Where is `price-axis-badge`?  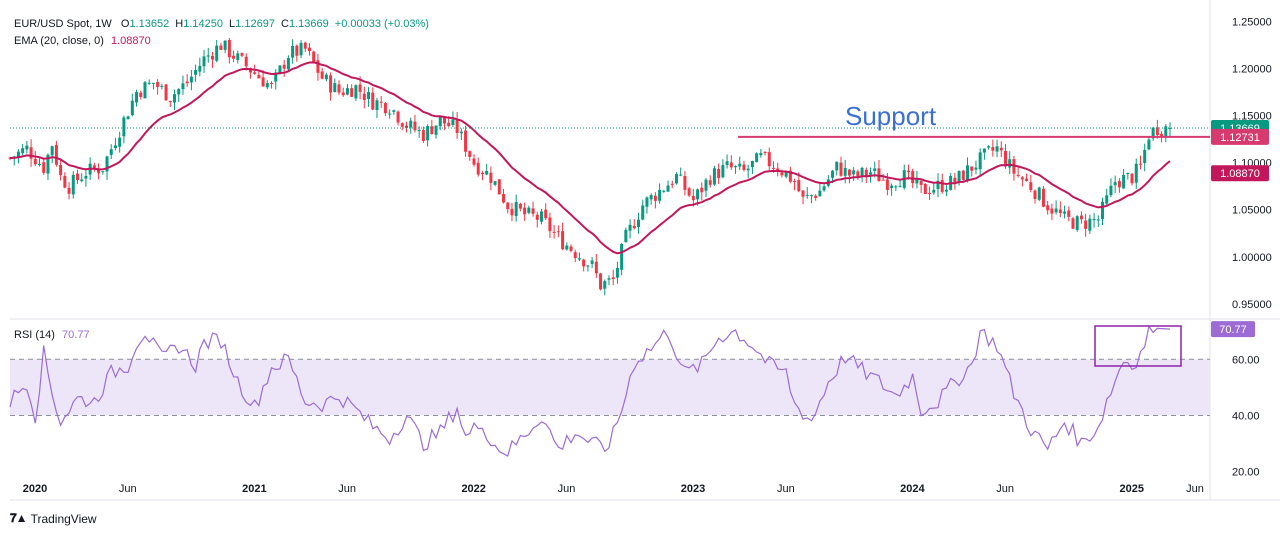
price-axis-badge is located at coordinates (1240, 173).